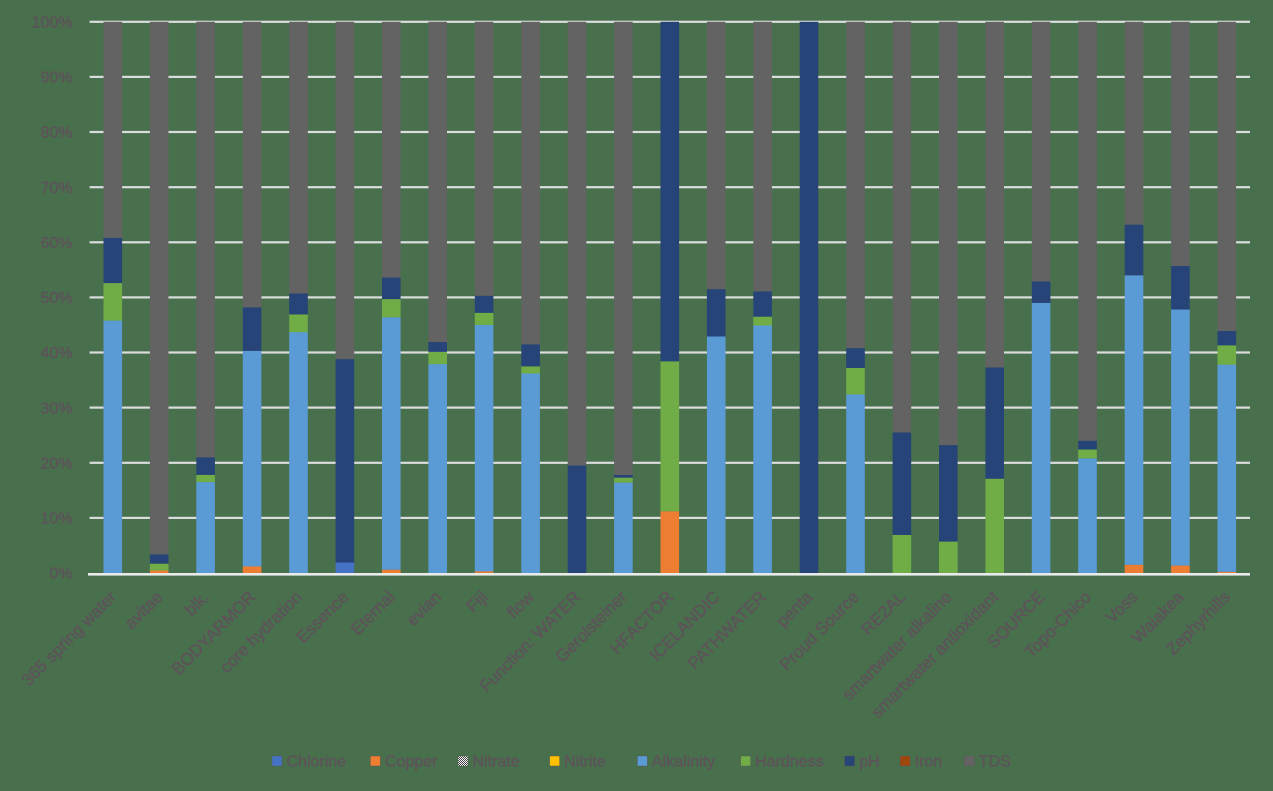 This screenshot has height=791, width=1273. Describe the element at coordinates (789, 761) in the screenshot. I see `svg-text: Hardness` at that location.